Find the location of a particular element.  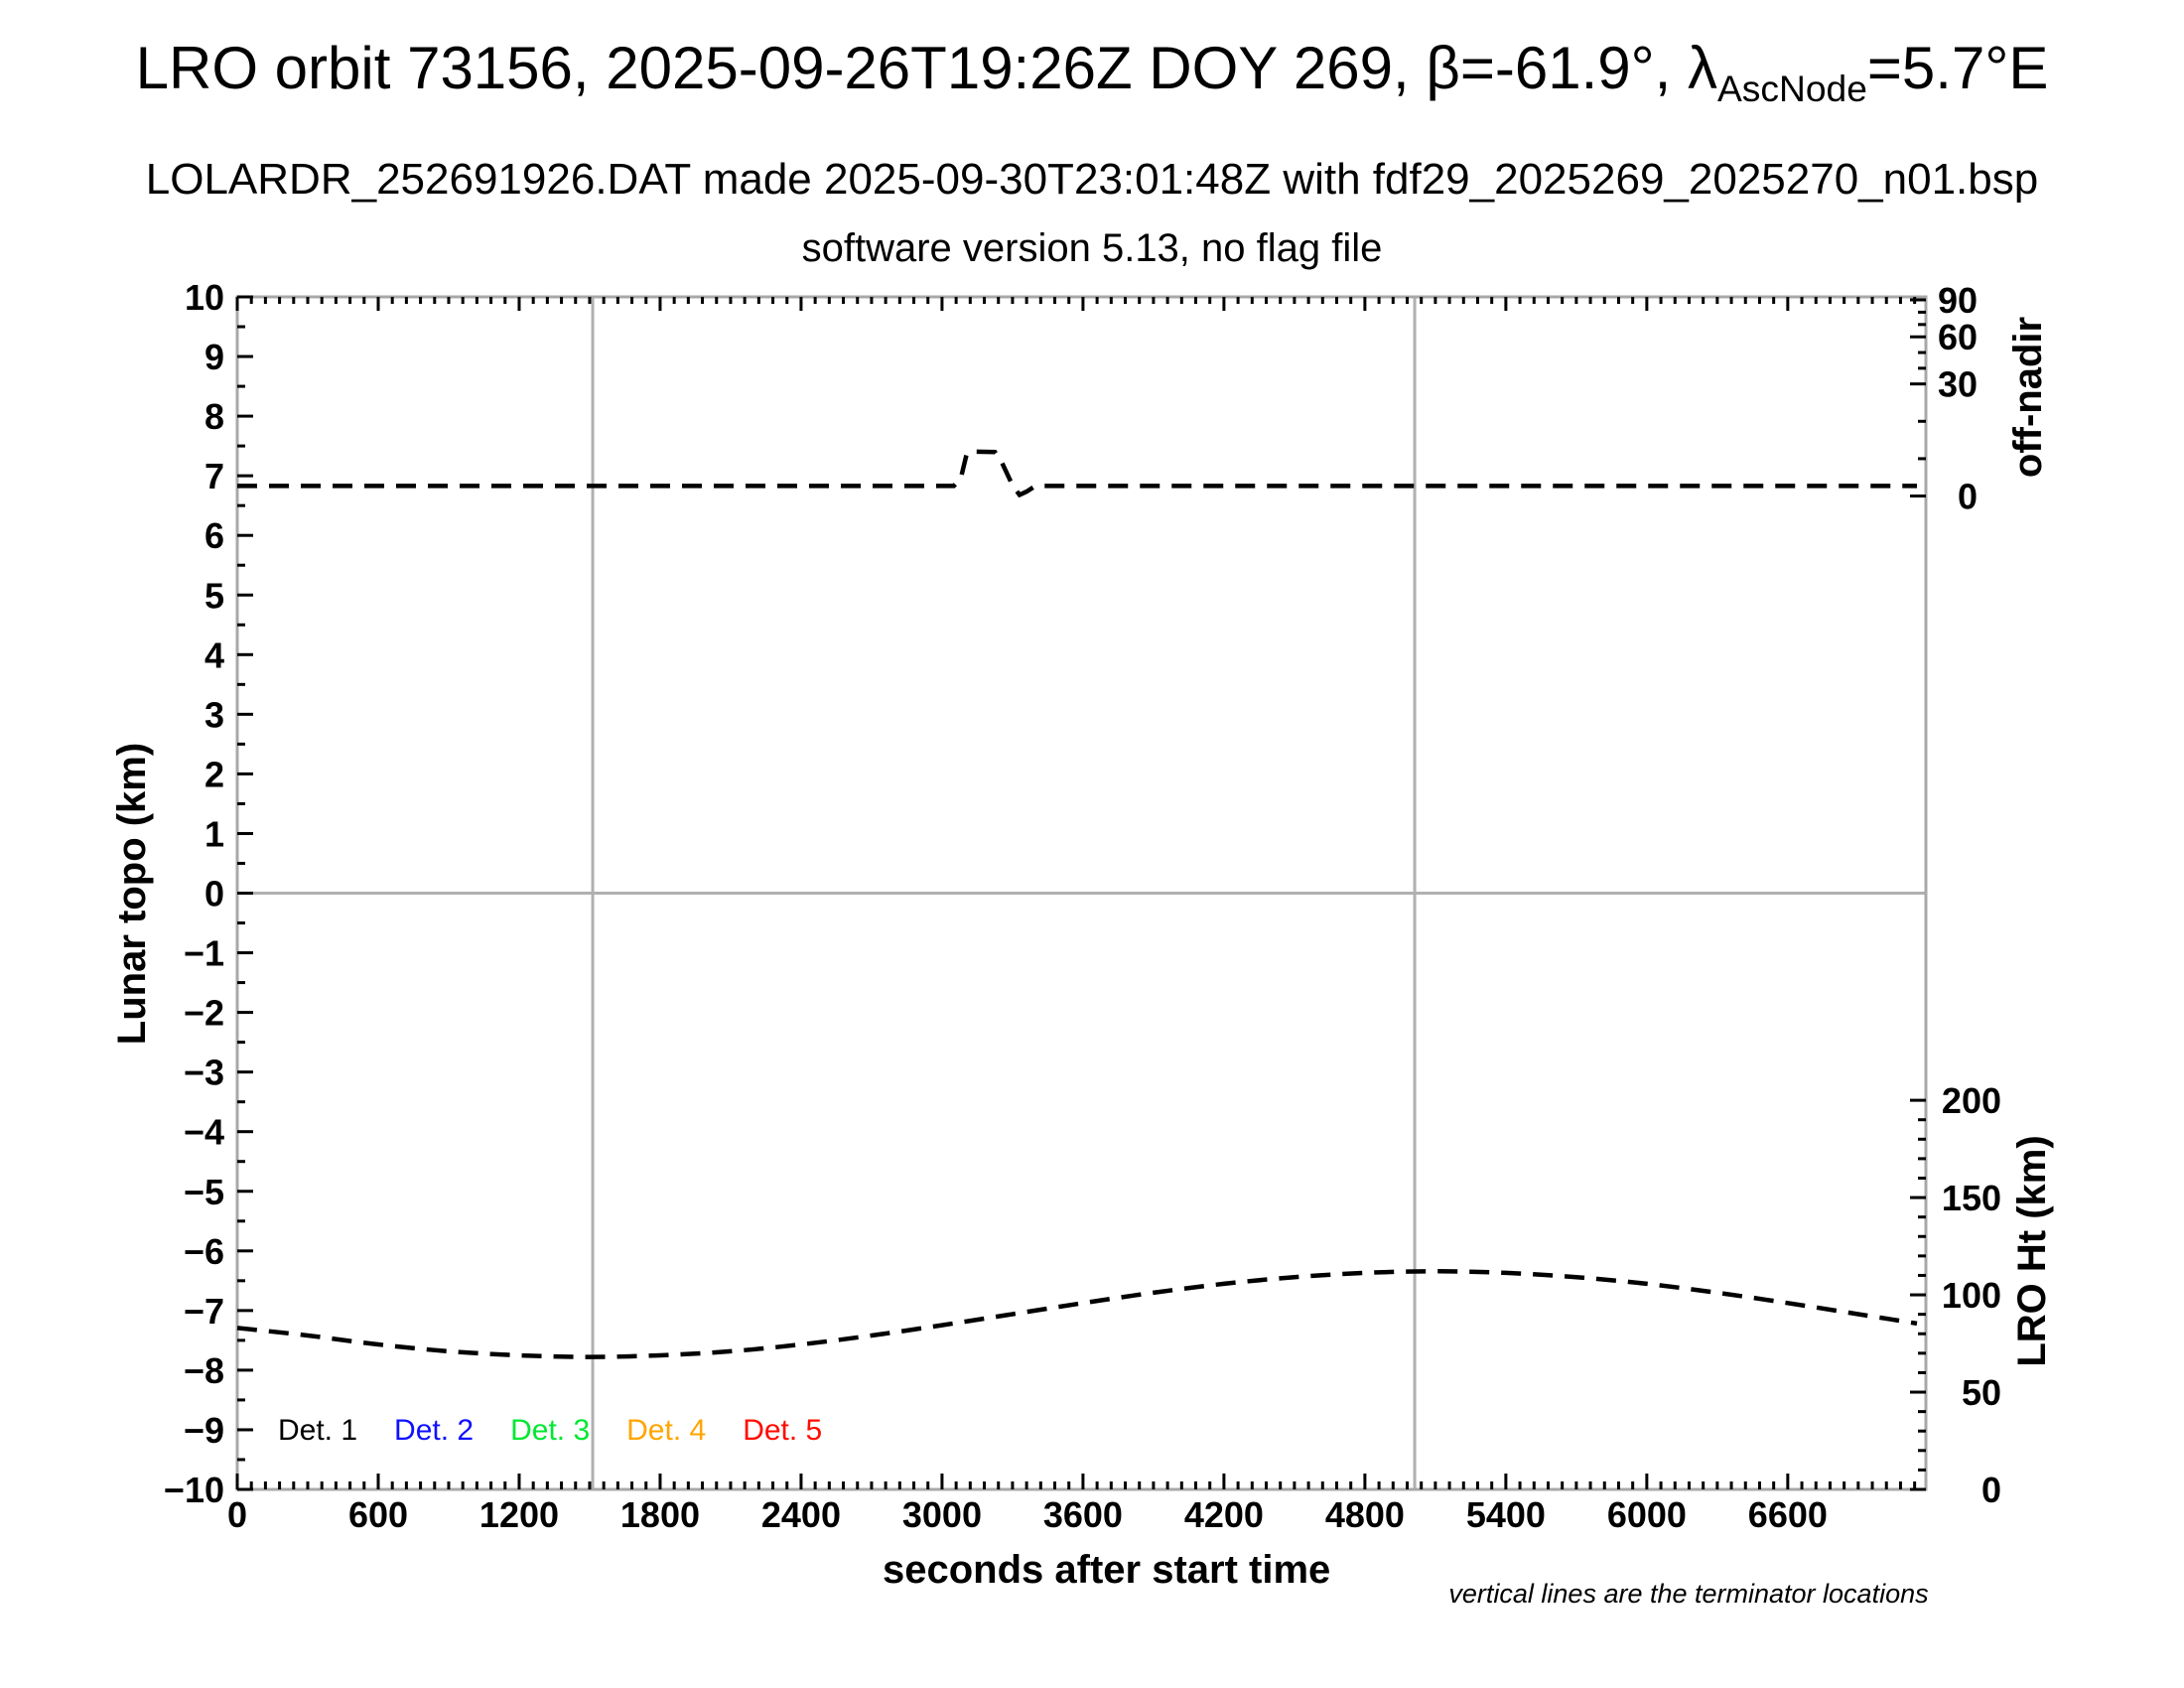

svg-text: 7 is located at coordinates (214, 476).